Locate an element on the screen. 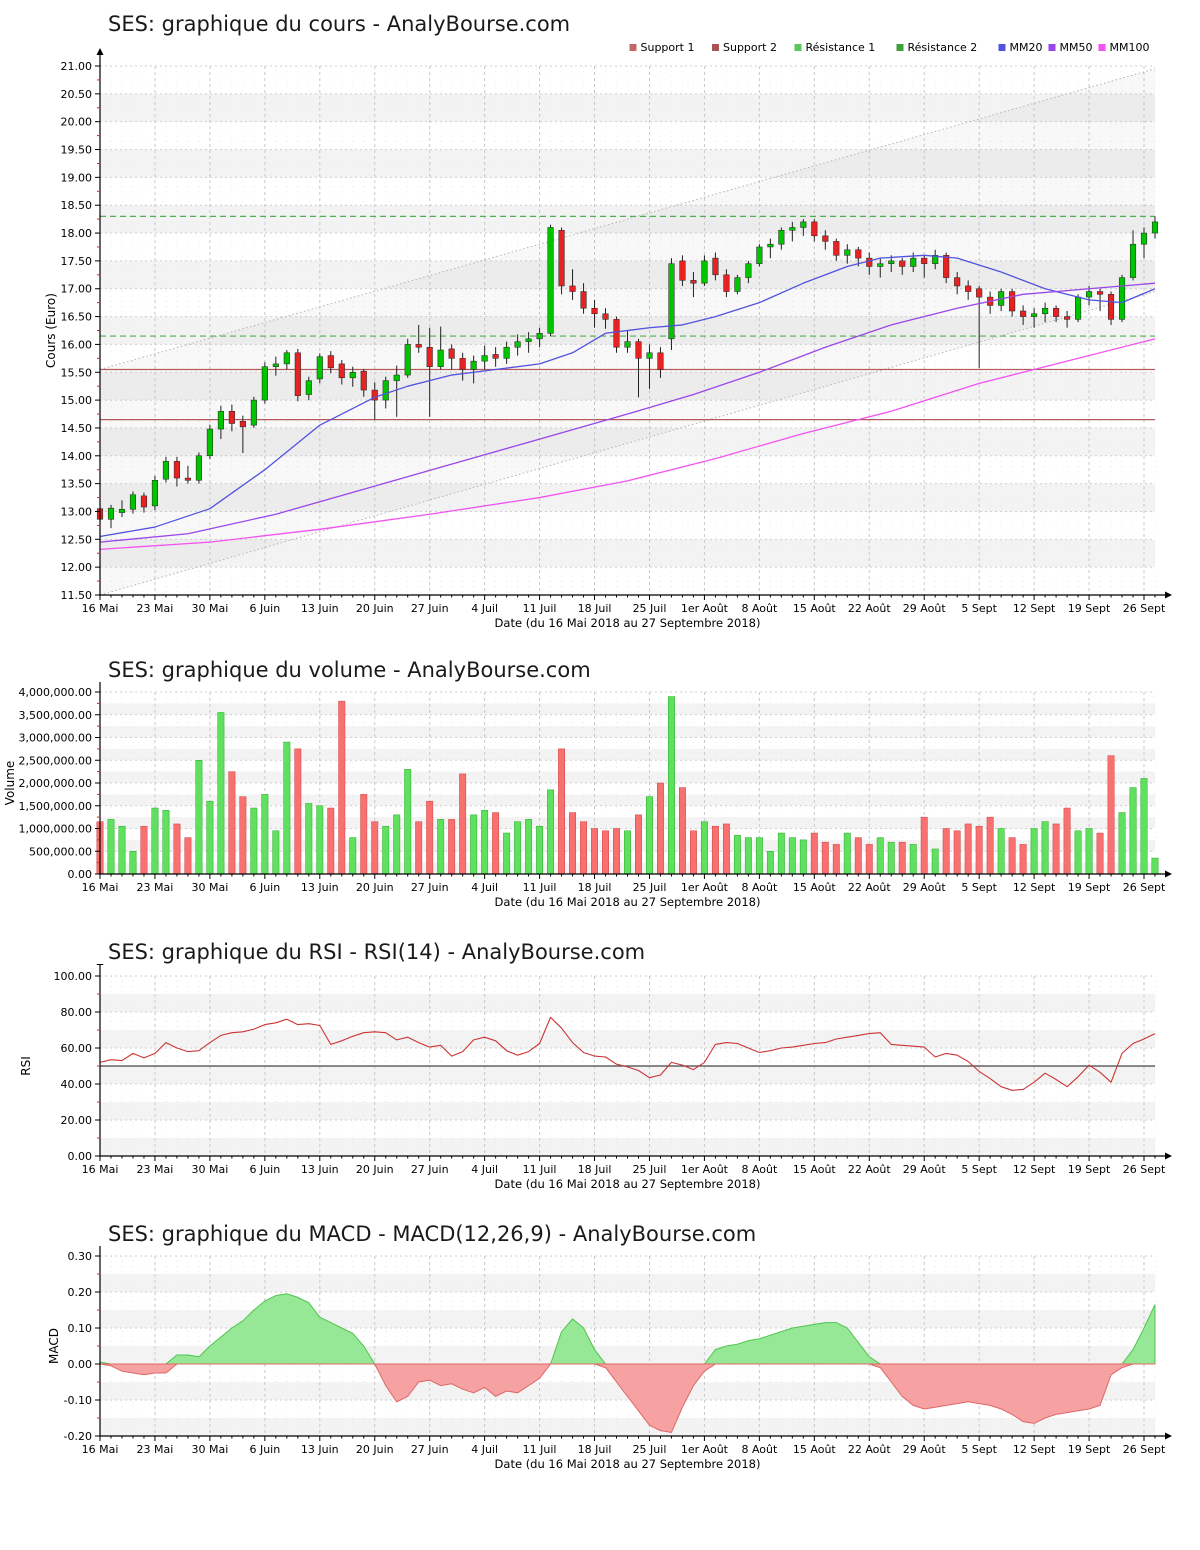  x-tick-label: 13 Juin is located at coordinates (320, 1169).